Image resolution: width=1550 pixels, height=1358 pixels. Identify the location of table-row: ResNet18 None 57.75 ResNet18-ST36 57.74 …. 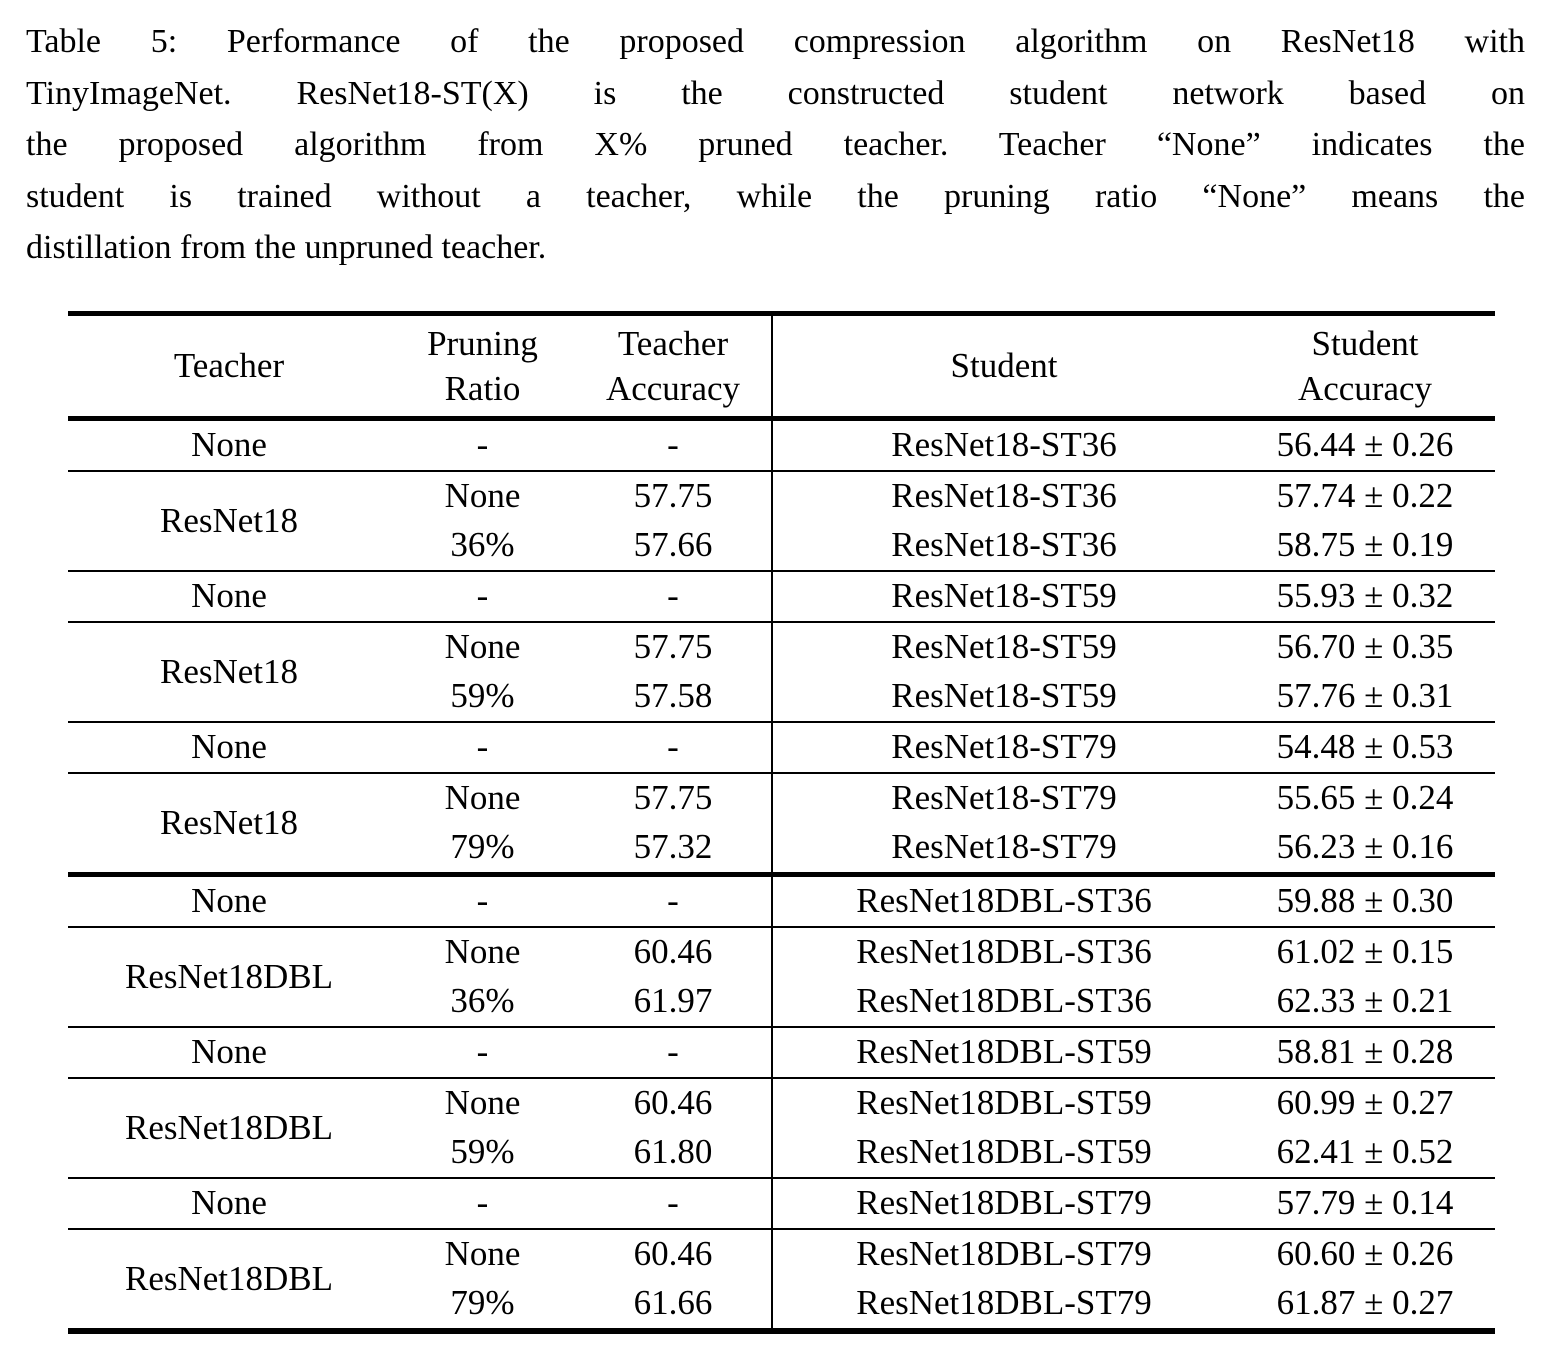
(781, 520).